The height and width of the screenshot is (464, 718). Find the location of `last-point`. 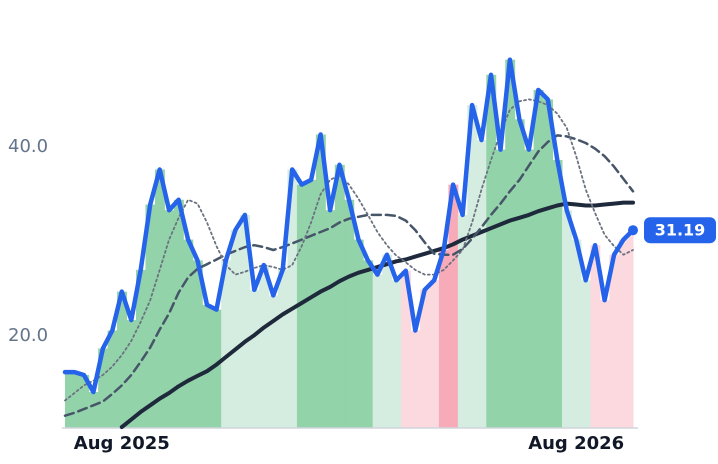

last-point is located at coordinates (633, 230).